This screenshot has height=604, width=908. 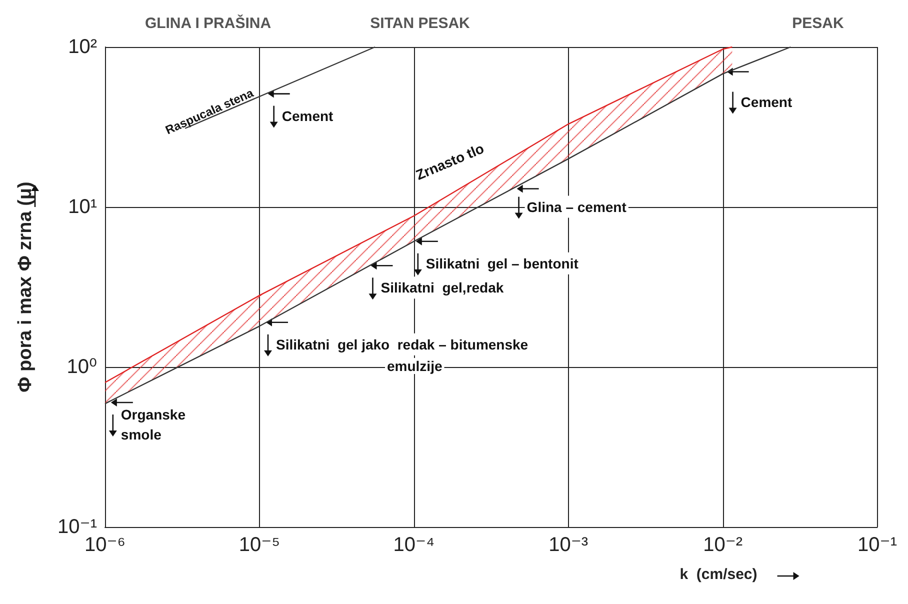 I want to click on annotation: Silikatni gel – bentonit, so click(x=502, y=263).